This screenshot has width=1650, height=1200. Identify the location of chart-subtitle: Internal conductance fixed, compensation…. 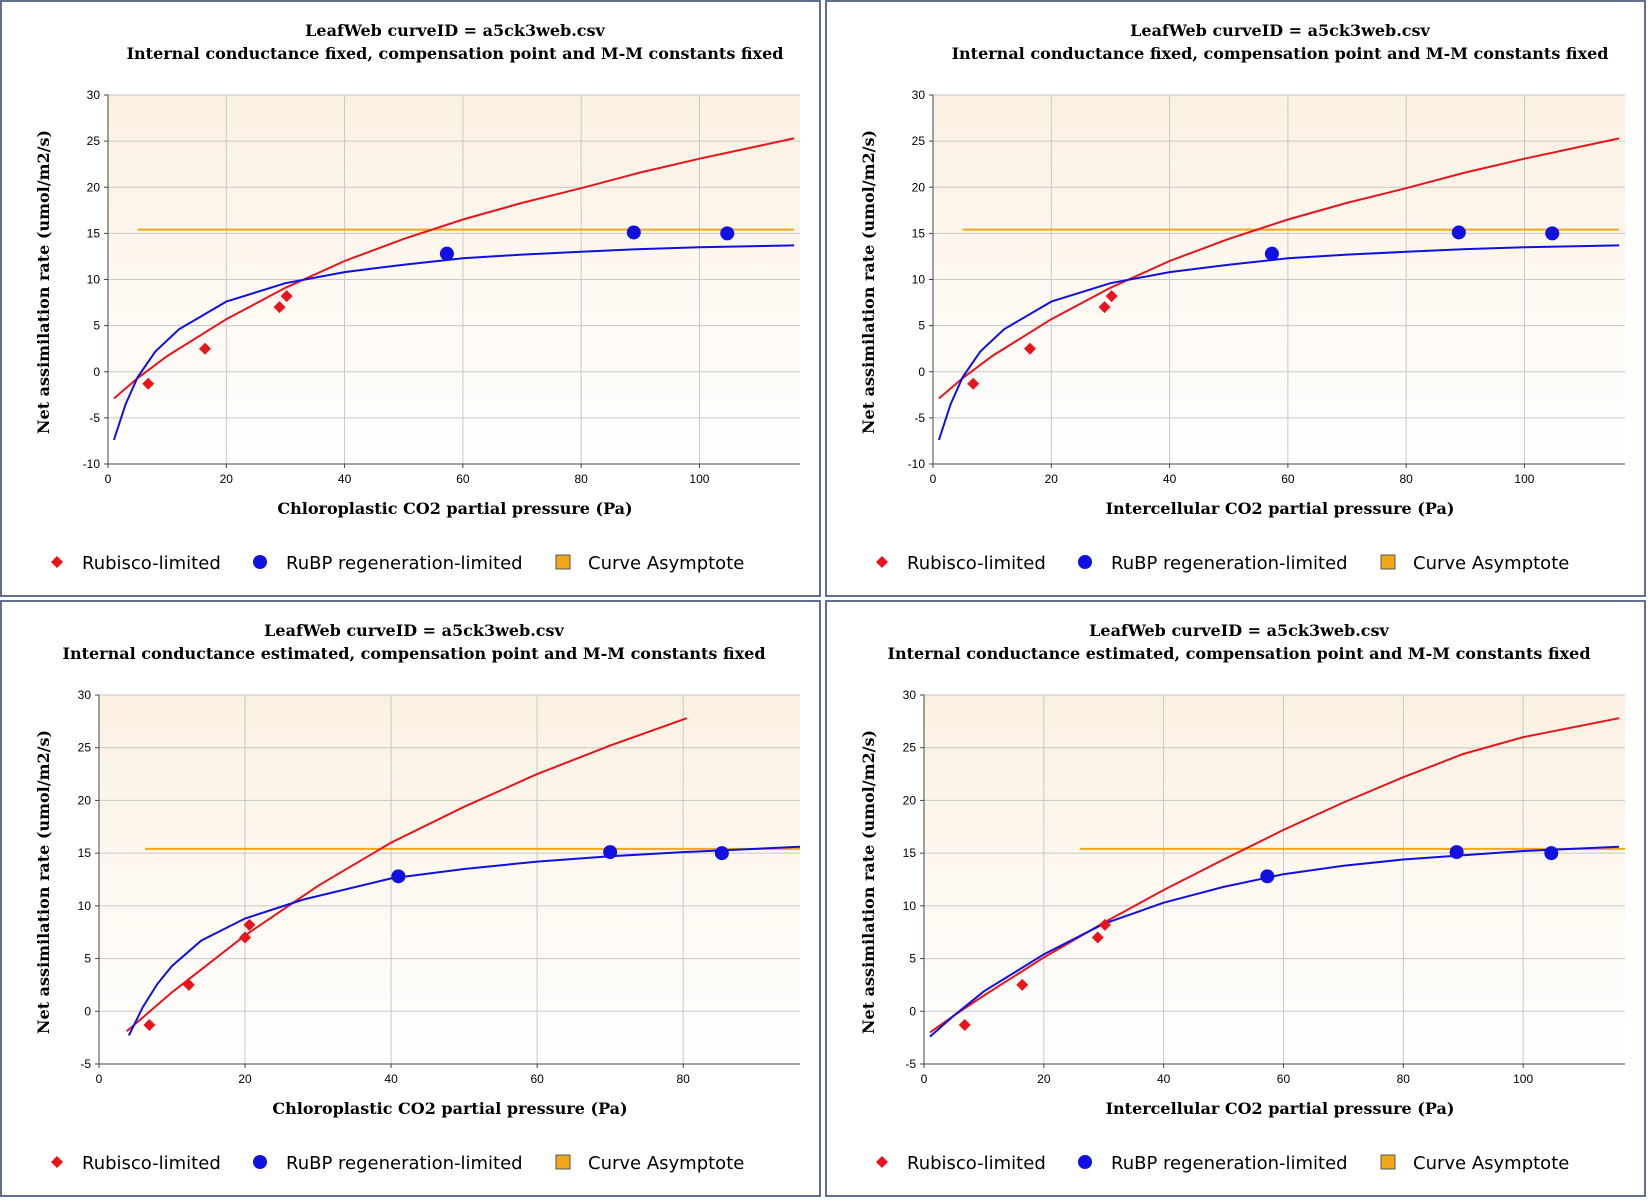
(1280, 53).